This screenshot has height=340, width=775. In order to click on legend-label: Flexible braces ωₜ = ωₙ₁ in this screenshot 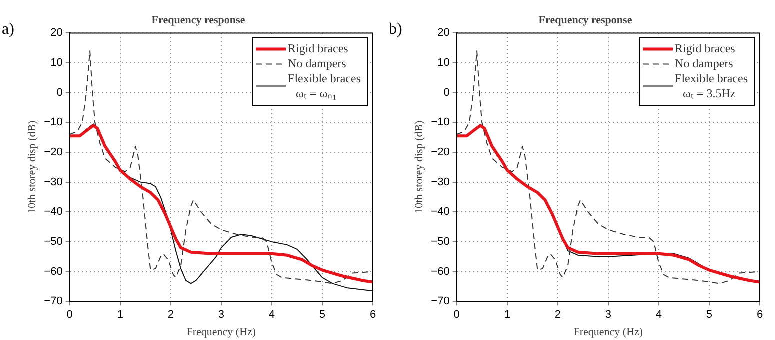, I will do `click(325, 85)`.